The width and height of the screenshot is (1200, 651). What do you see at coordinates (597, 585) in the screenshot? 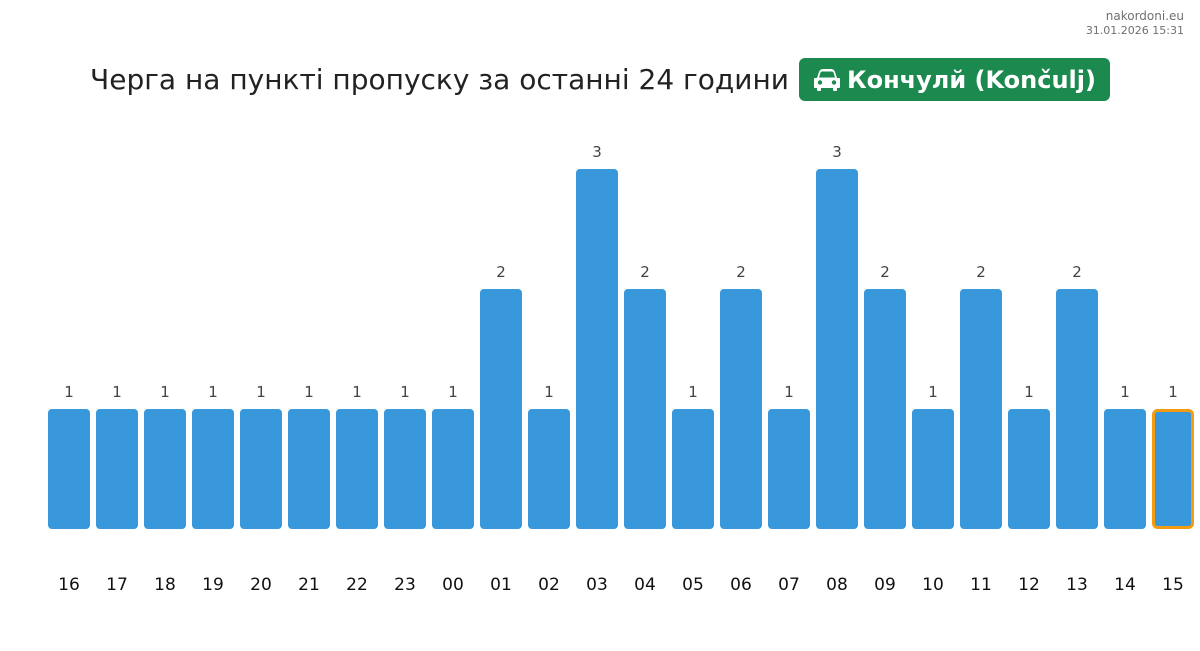
I see `x-tick-label: 03` at bounding box center [597, 585].